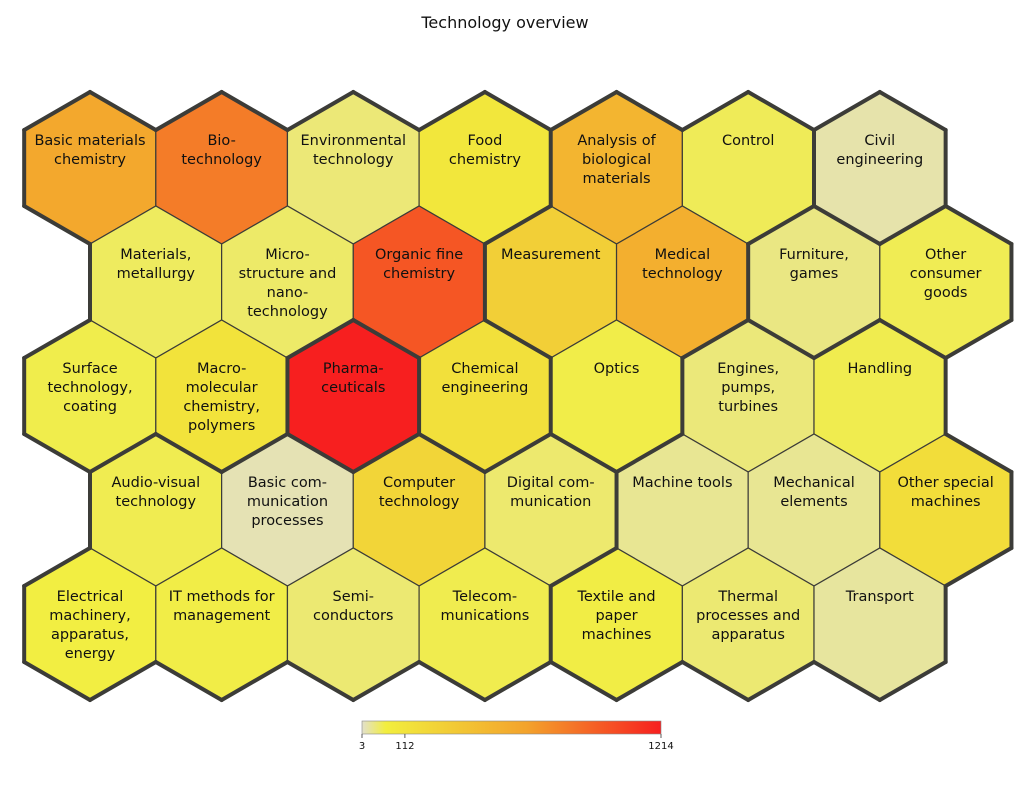 This screenshot has width=1024, height=800. Describe the element at coordinates (879, 369) in the screenshot. I see `hex-label: Handling` at that location.